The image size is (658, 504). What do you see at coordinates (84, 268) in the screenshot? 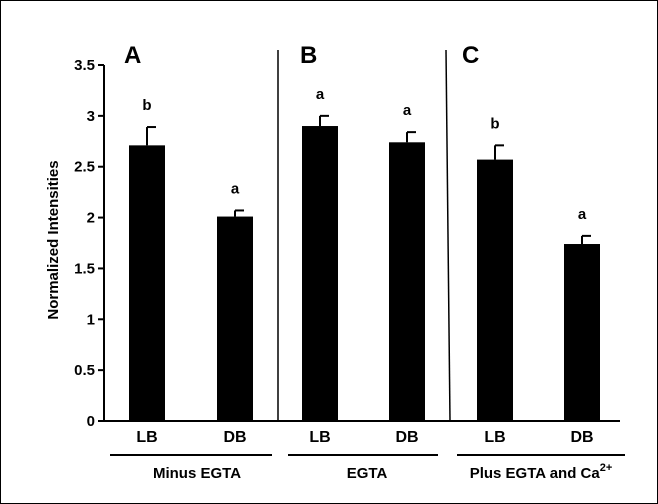
I see `y-tick-label: 1.5` at bounding box center [84, 268].